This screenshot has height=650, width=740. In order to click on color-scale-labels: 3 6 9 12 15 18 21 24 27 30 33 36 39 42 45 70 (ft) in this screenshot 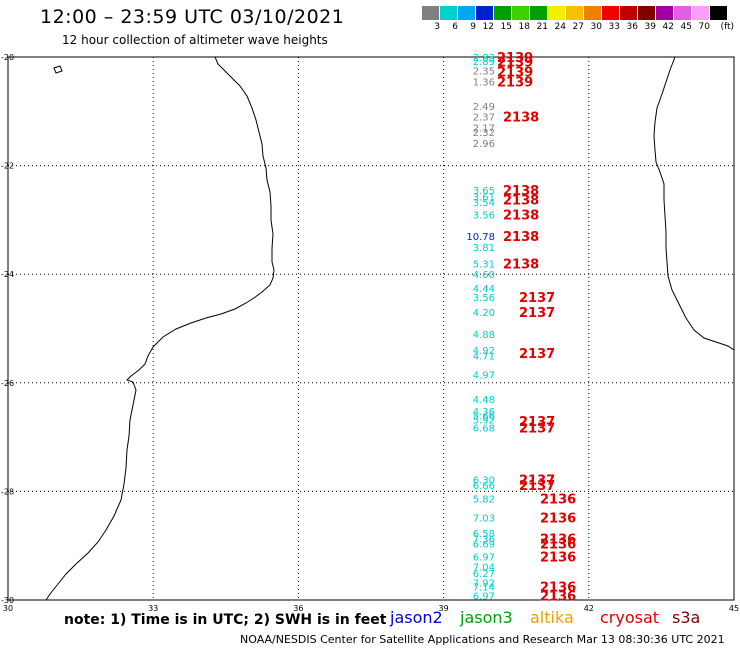, I will do `click(578, 27)`.